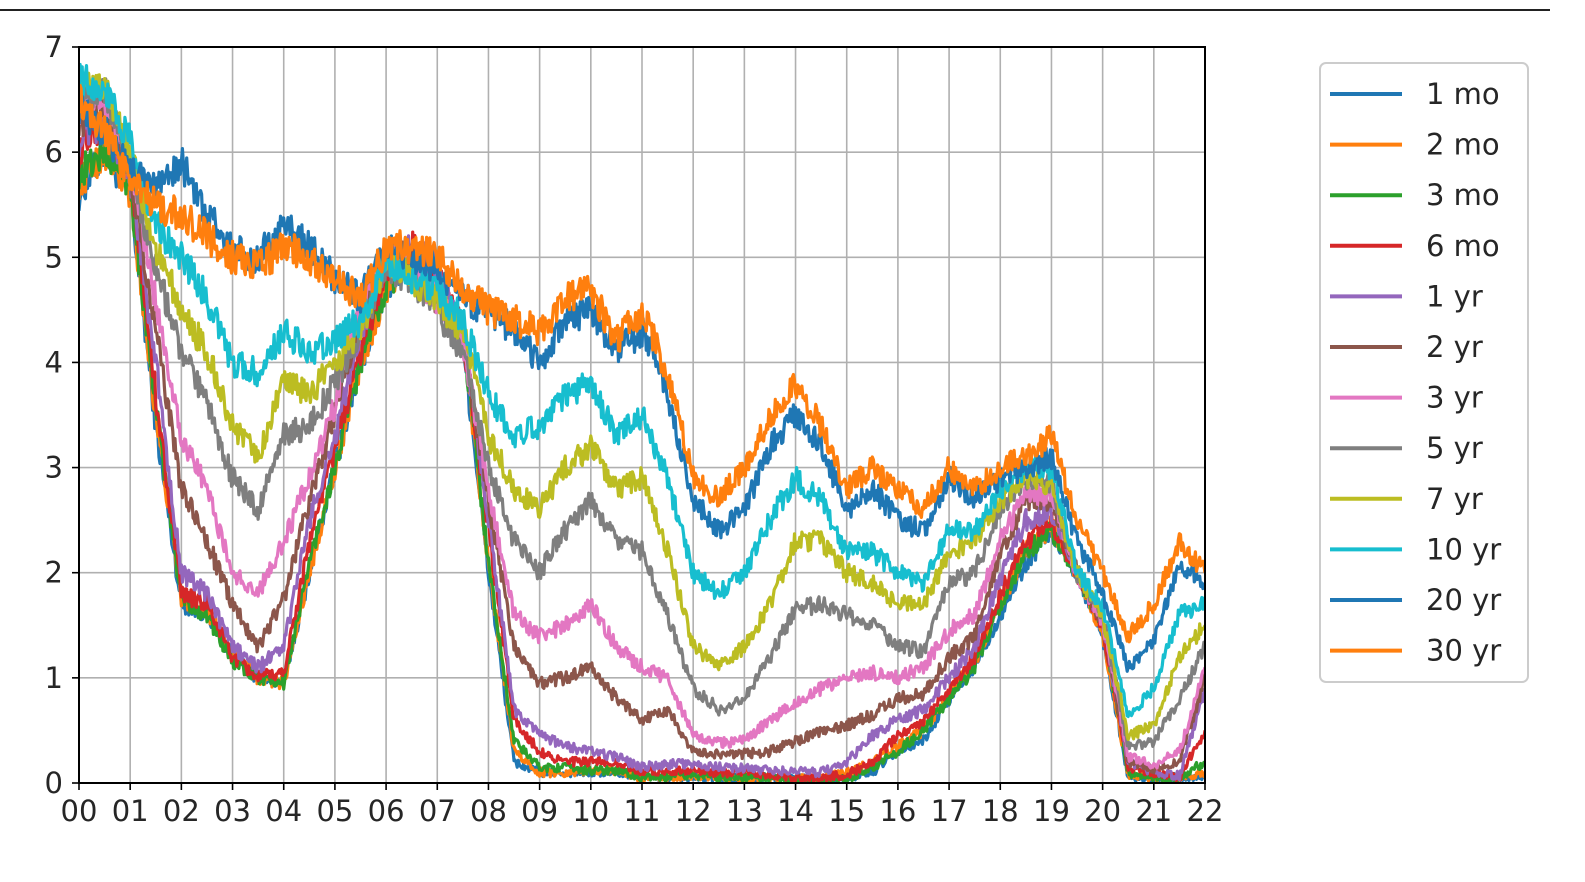  What do you see at coordinates (744, 811) in the screenshot?
I see `x-tick-label: 13` at bounding box center [744, 811].